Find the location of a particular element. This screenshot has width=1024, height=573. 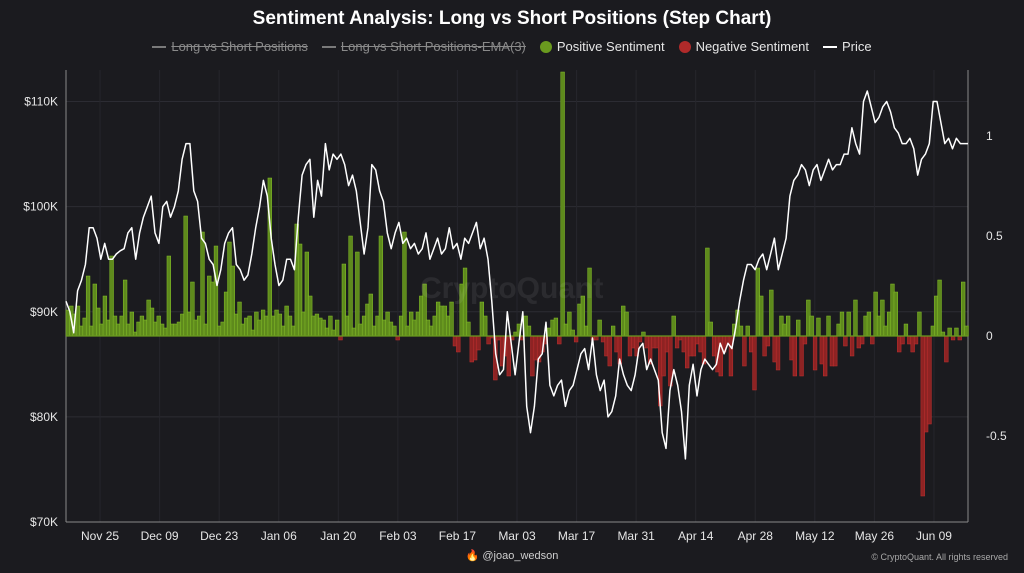

x-tick-label: Mar 31 is located at coordinates (636, 536).